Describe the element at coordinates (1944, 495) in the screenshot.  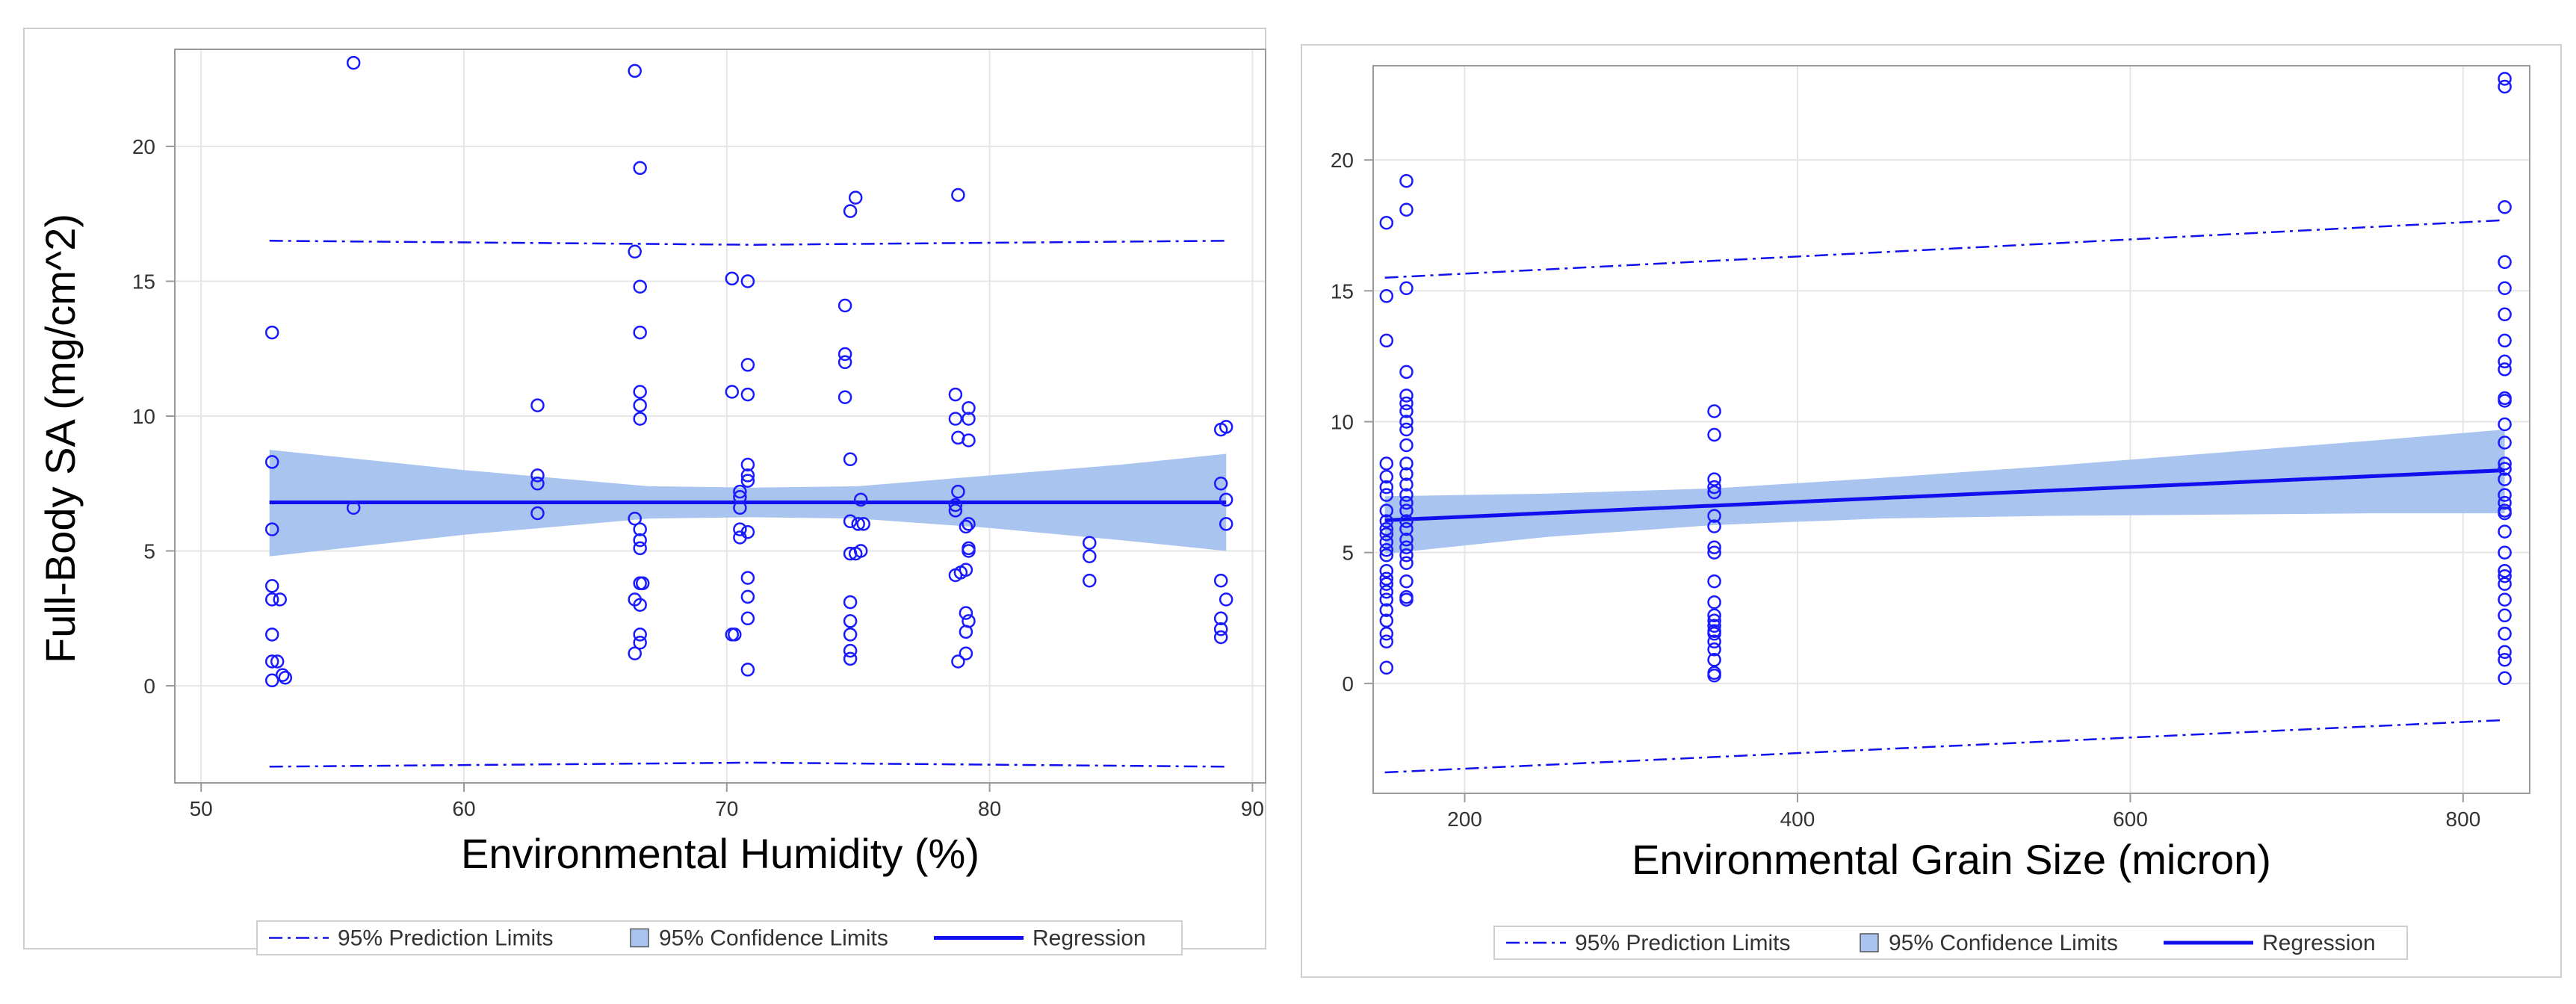
I see `regression-line` at that location.